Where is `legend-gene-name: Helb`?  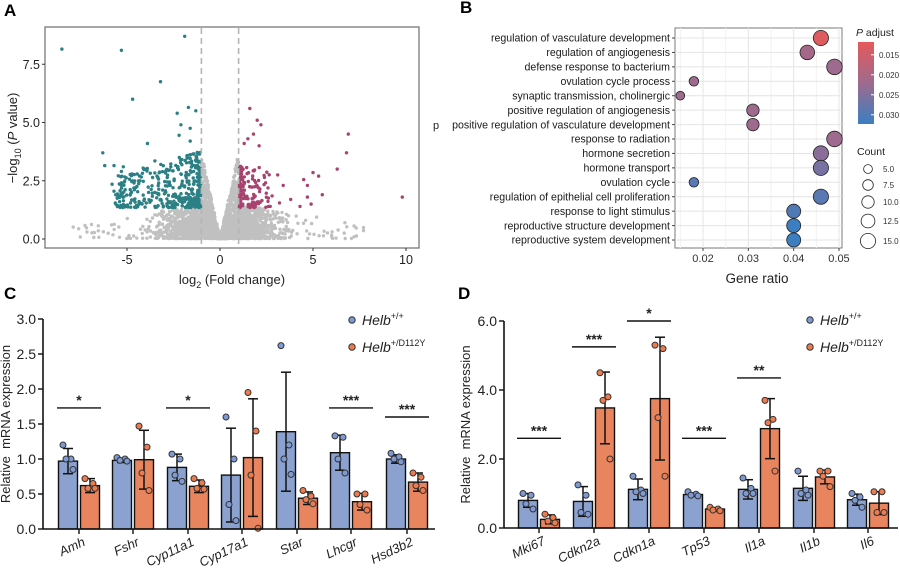 legend-gene-name: Helb is located at coordinates (834, 347).